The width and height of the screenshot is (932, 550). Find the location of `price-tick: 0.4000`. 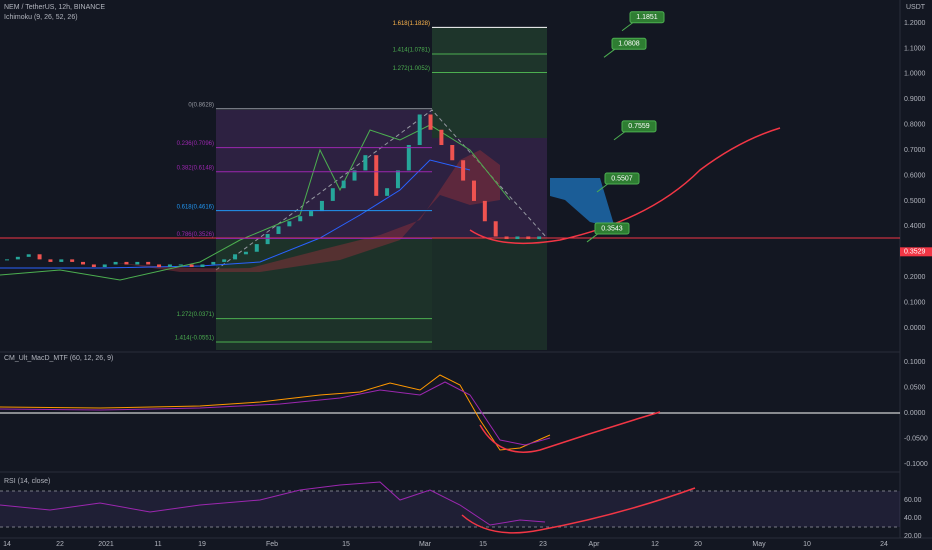

price-tick: 0.4000 is located at coordinates (915, 226).